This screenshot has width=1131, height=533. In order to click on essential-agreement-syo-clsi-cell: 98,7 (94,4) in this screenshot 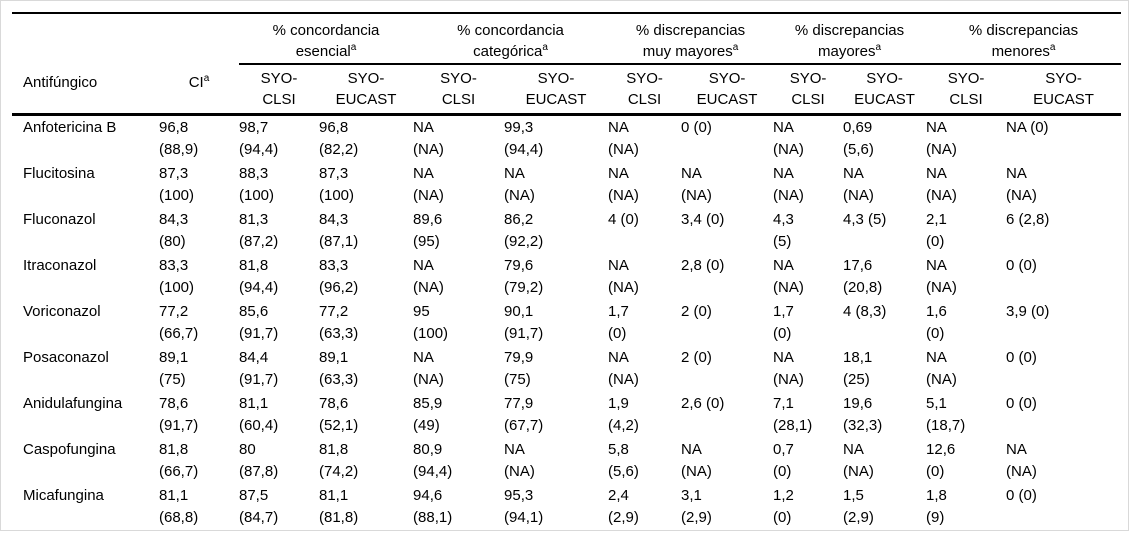, I will do `click(259, 138)`.